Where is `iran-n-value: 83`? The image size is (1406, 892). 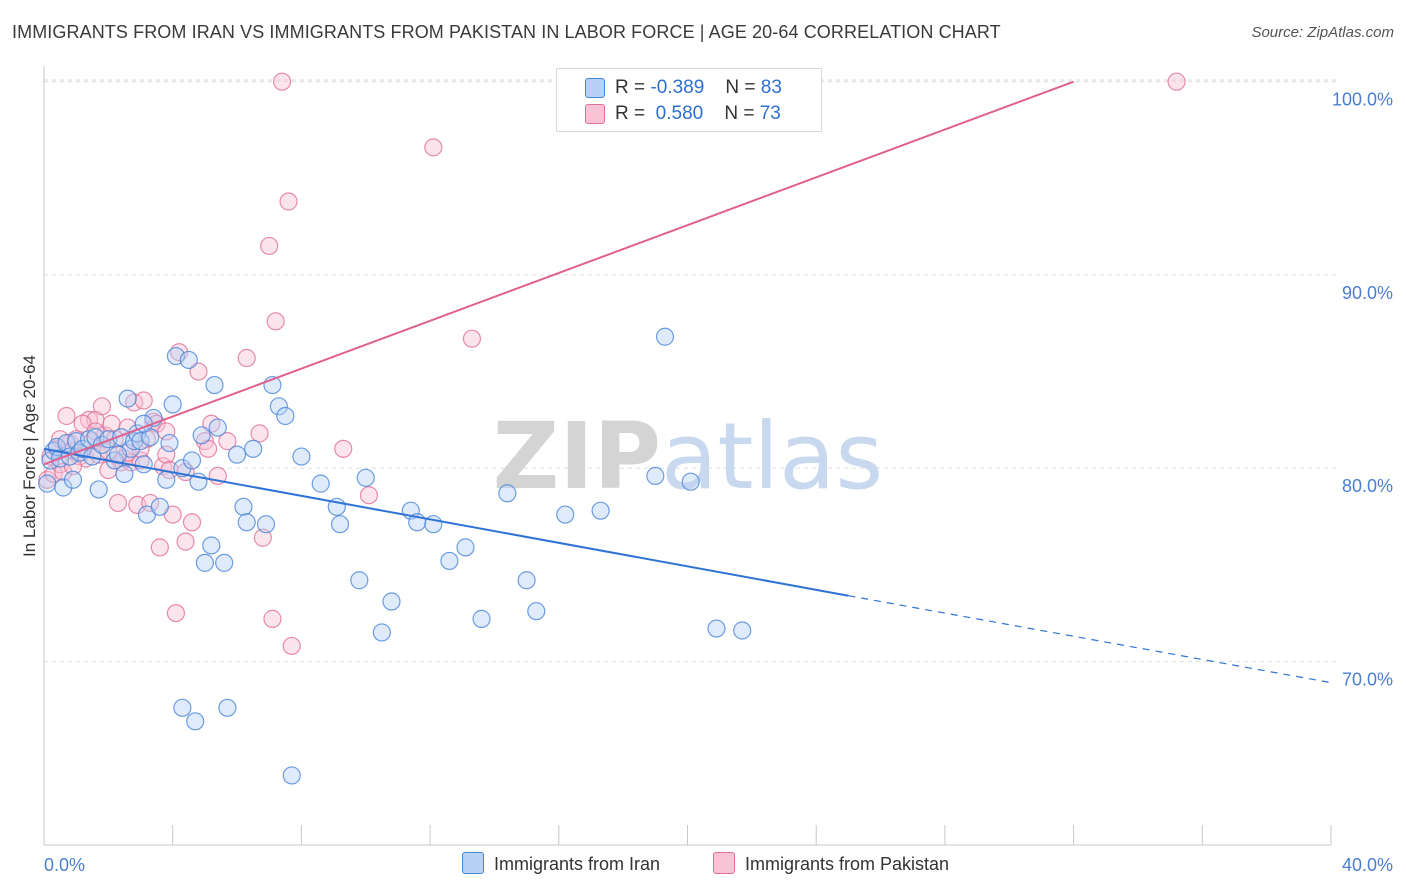
iran-n-value: 83 is located at coordinates (771, 87).